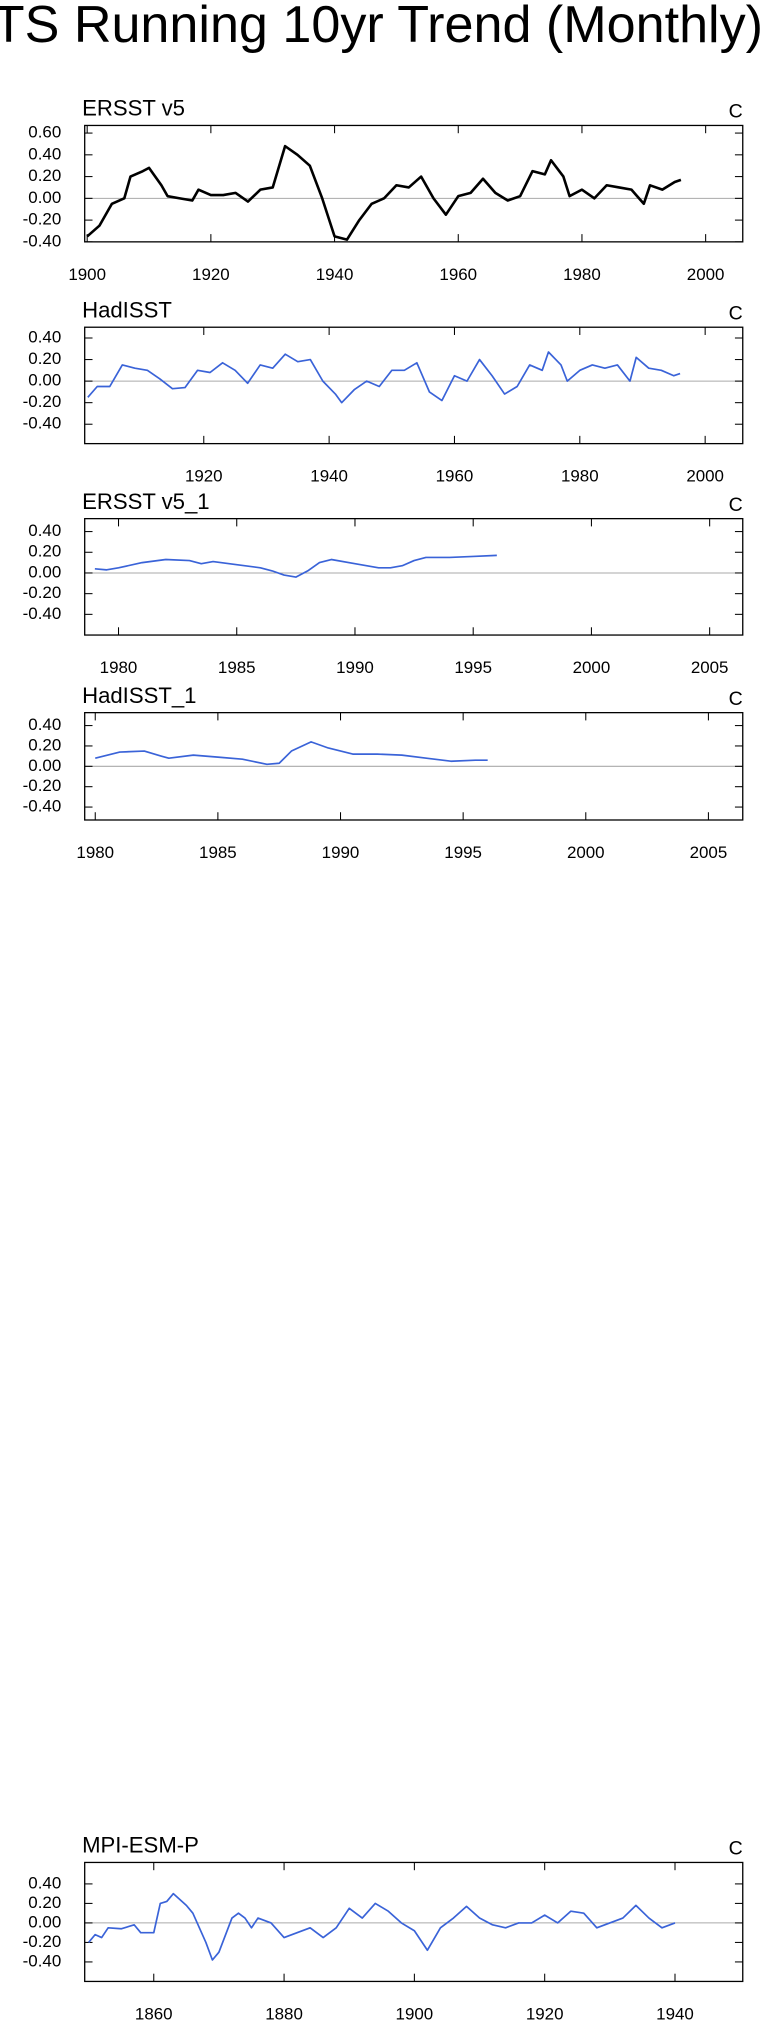  Describe the element at coordinates (140, 1845) in the screenshot. I see `panel-title: MPI-ESM-P` at that location.